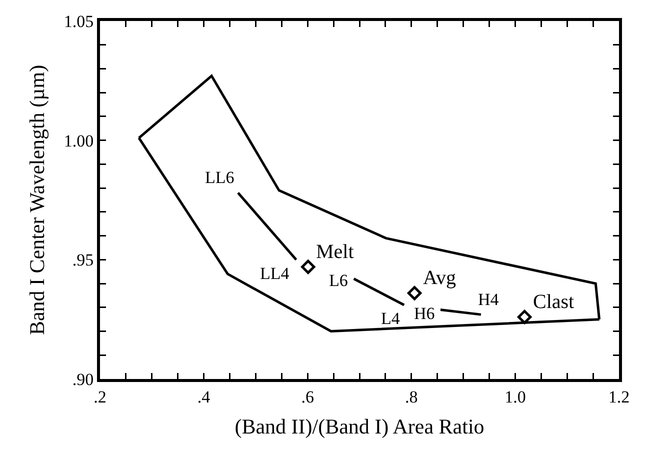  What do you see at coordinates (83, 379) in the screenshot?
I see `y-tick-label: .90` at bounding box center [83, 379].